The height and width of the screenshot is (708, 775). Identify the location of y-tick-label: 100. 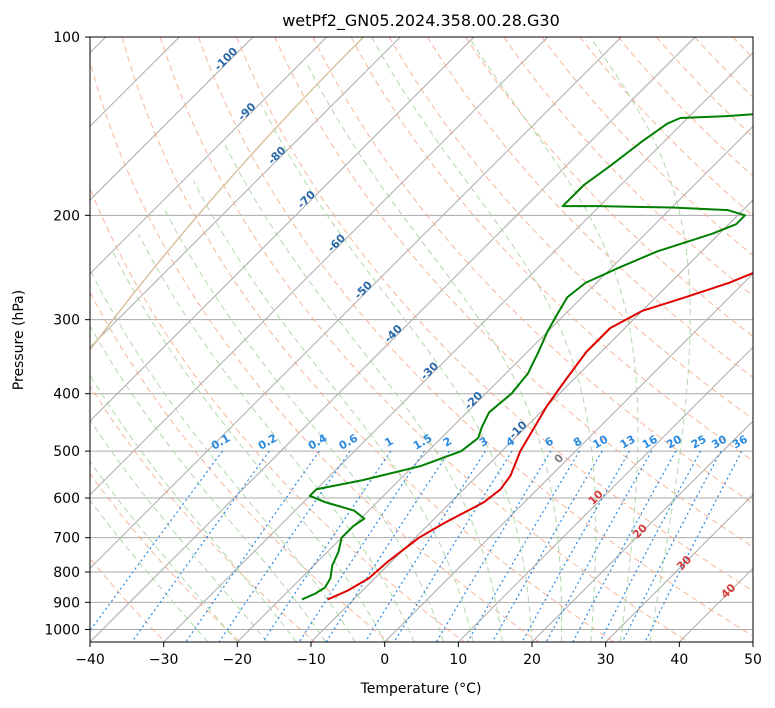
(66, 38).